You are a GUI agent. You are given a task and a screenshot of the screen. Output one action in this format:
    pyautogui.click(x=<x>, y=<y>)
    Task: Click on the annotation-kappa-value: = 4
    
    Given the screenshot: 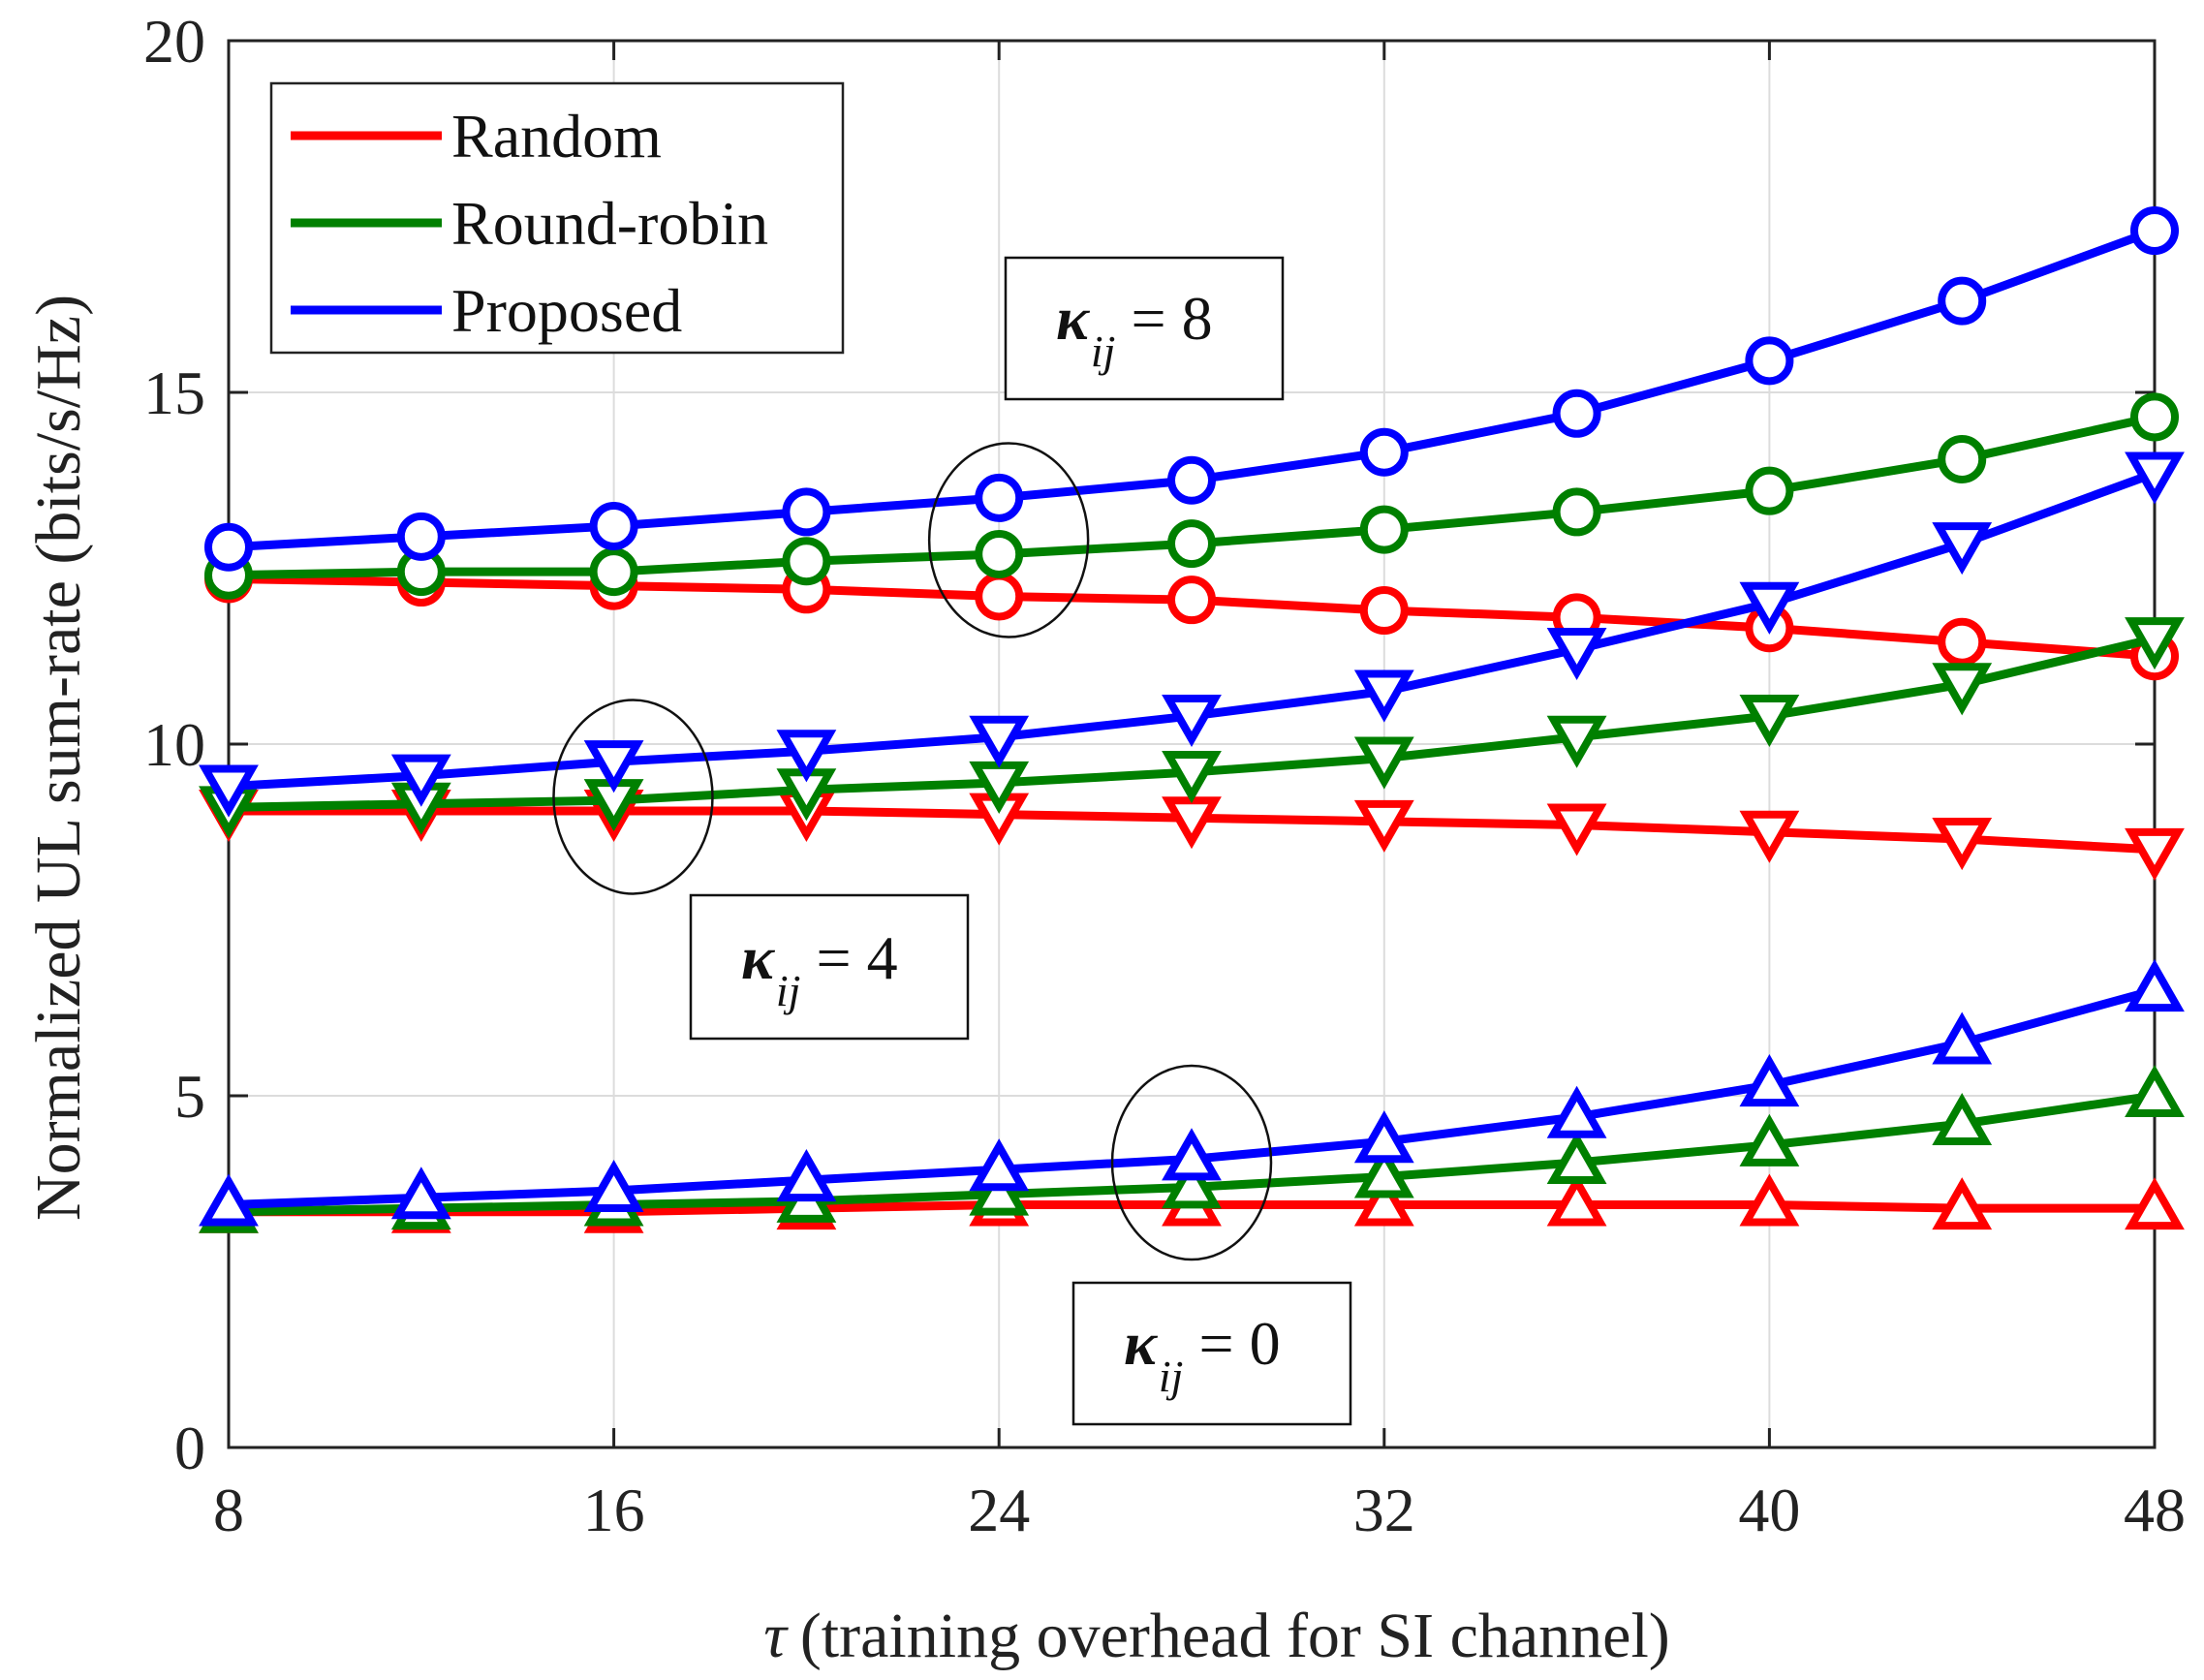 What is the action you would take?
    pyautogui.click(x=856, y=957)
    